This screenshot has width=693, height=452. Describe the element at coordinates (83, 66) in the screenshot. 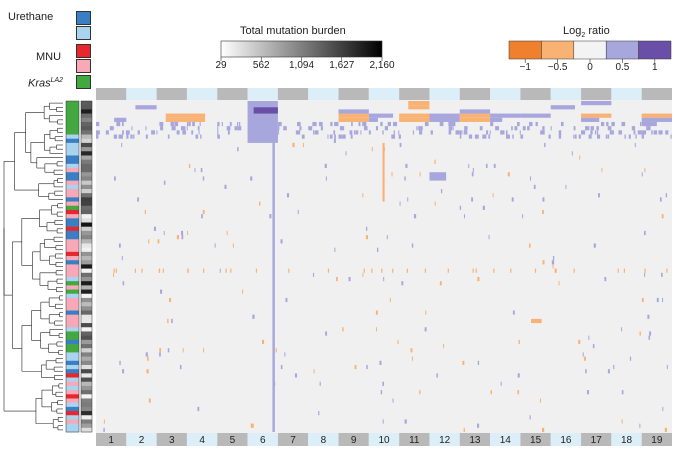

I see `legend-mnu-swatch-light` at that location.